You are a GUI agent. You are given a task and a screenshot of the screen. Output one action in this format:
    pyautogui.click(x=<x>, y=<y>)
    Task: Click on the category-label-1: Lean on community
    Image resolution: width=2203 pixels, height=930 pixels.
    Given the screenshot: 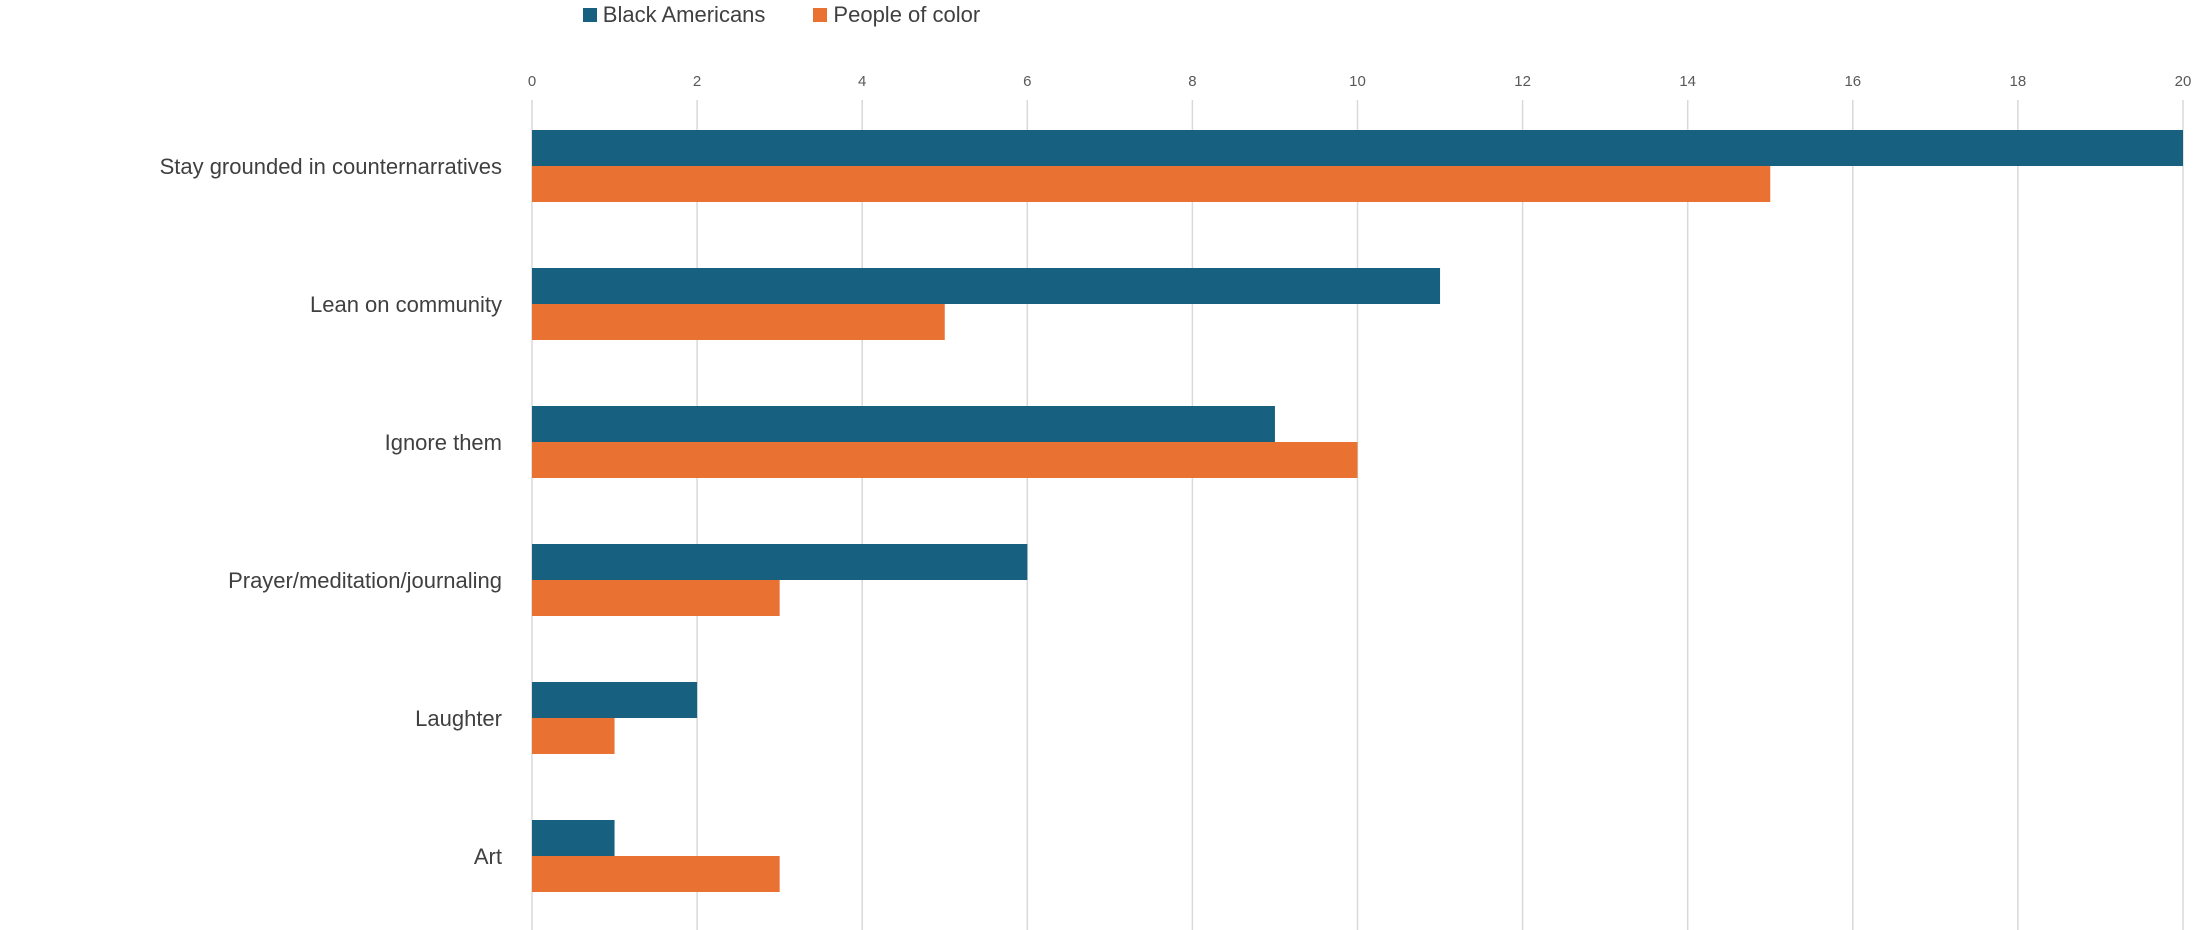 What is the action you would take?
    pyautogui.click(x=406, y=304)
    